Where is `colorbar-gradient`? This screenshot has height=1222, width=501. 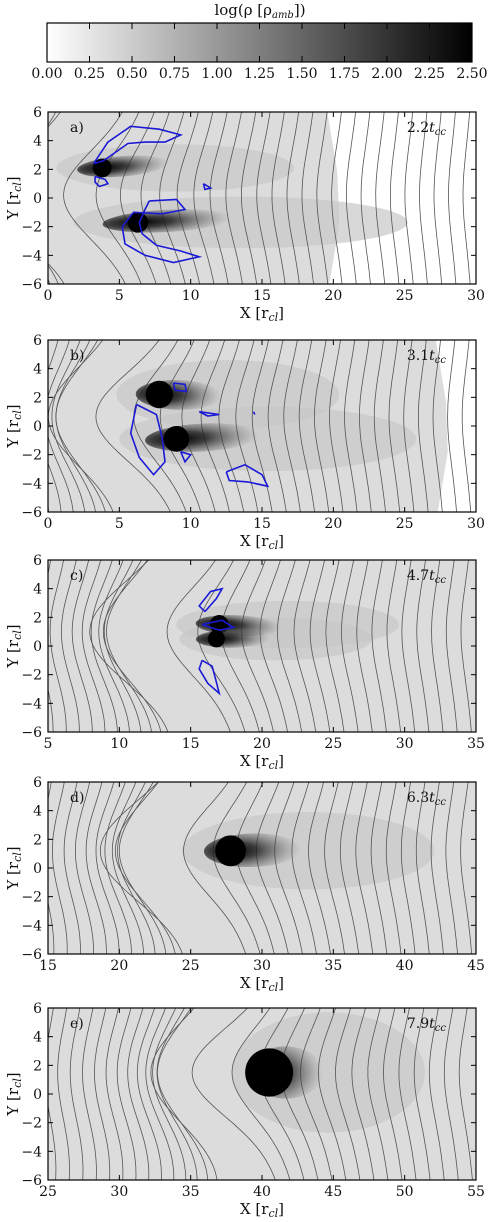 colorbar-gradient is located at coordinates (259, 42).